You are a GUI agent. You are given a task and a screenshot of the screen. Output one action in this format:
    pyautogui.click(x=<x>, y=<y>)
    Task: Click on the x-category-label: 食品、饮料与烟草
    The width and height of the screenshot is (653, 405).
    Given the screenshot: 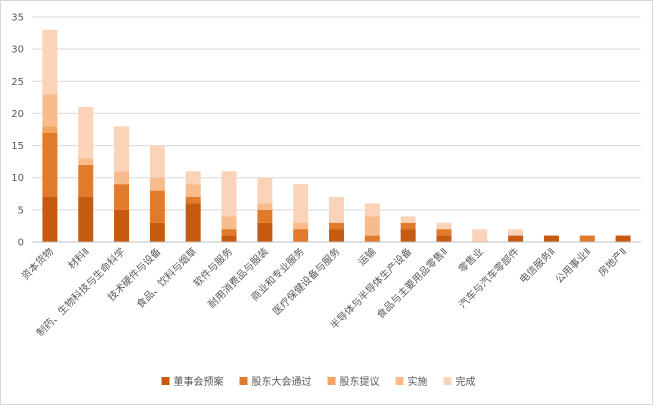 What is the action you would take?
    pyautogui.click(x=167, y=278)
    